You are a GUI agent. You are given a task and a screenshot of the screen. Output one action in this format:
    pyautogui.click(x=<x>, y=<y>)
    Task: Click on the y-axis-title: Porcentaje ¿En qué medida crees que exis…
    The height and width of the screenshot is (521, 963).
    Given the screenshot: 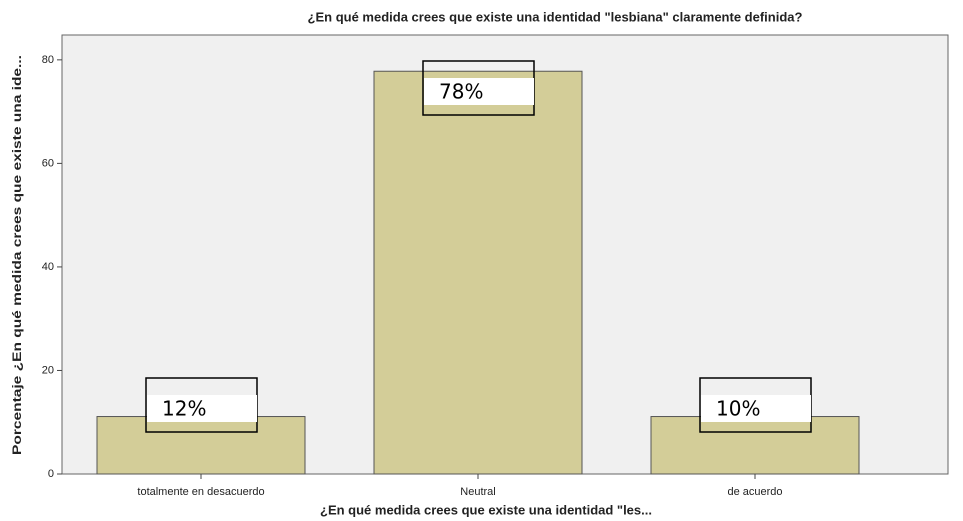 What is the action you would take?
    pyautogui.click(x=17, y=255)
    